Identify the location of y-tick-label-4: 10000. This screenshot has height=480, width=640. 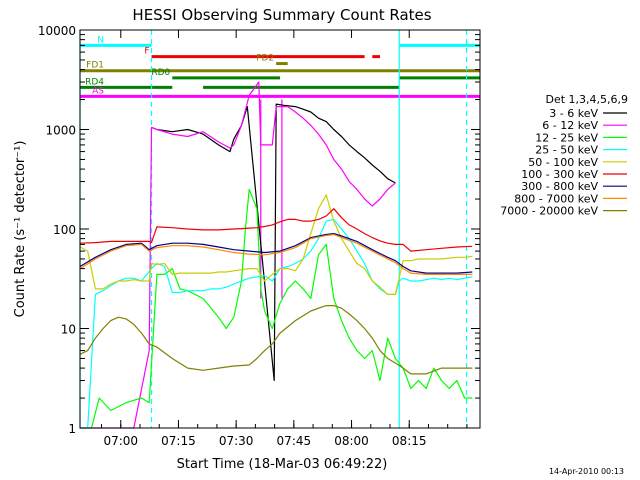
(57, 31).